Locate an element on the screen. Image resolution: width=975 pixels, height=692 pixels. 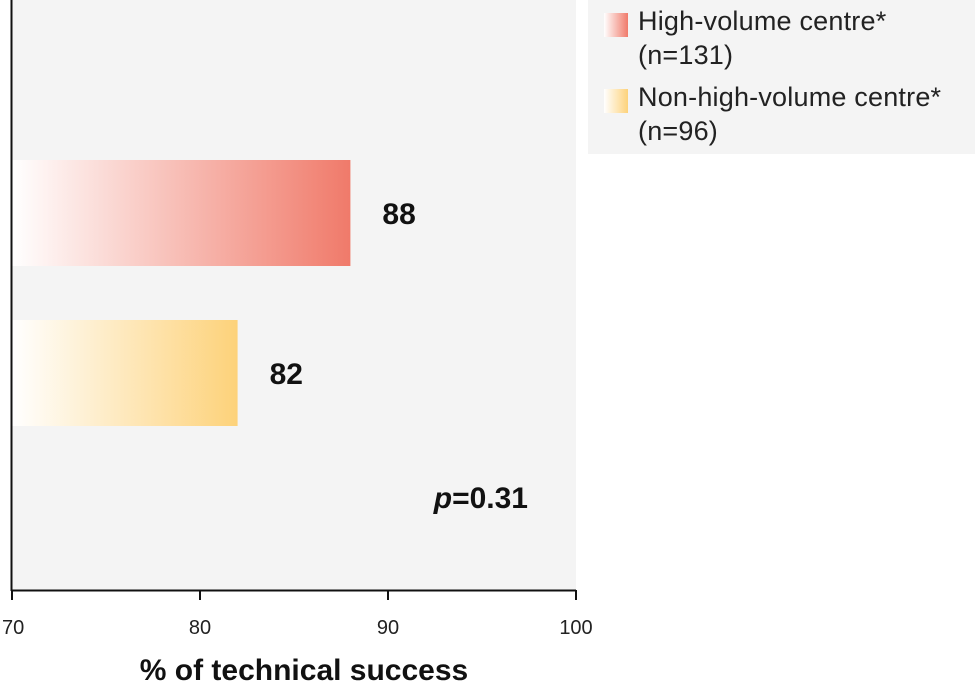
bar-value-non-high-volume: 82 is located at coordinates (286, 374).